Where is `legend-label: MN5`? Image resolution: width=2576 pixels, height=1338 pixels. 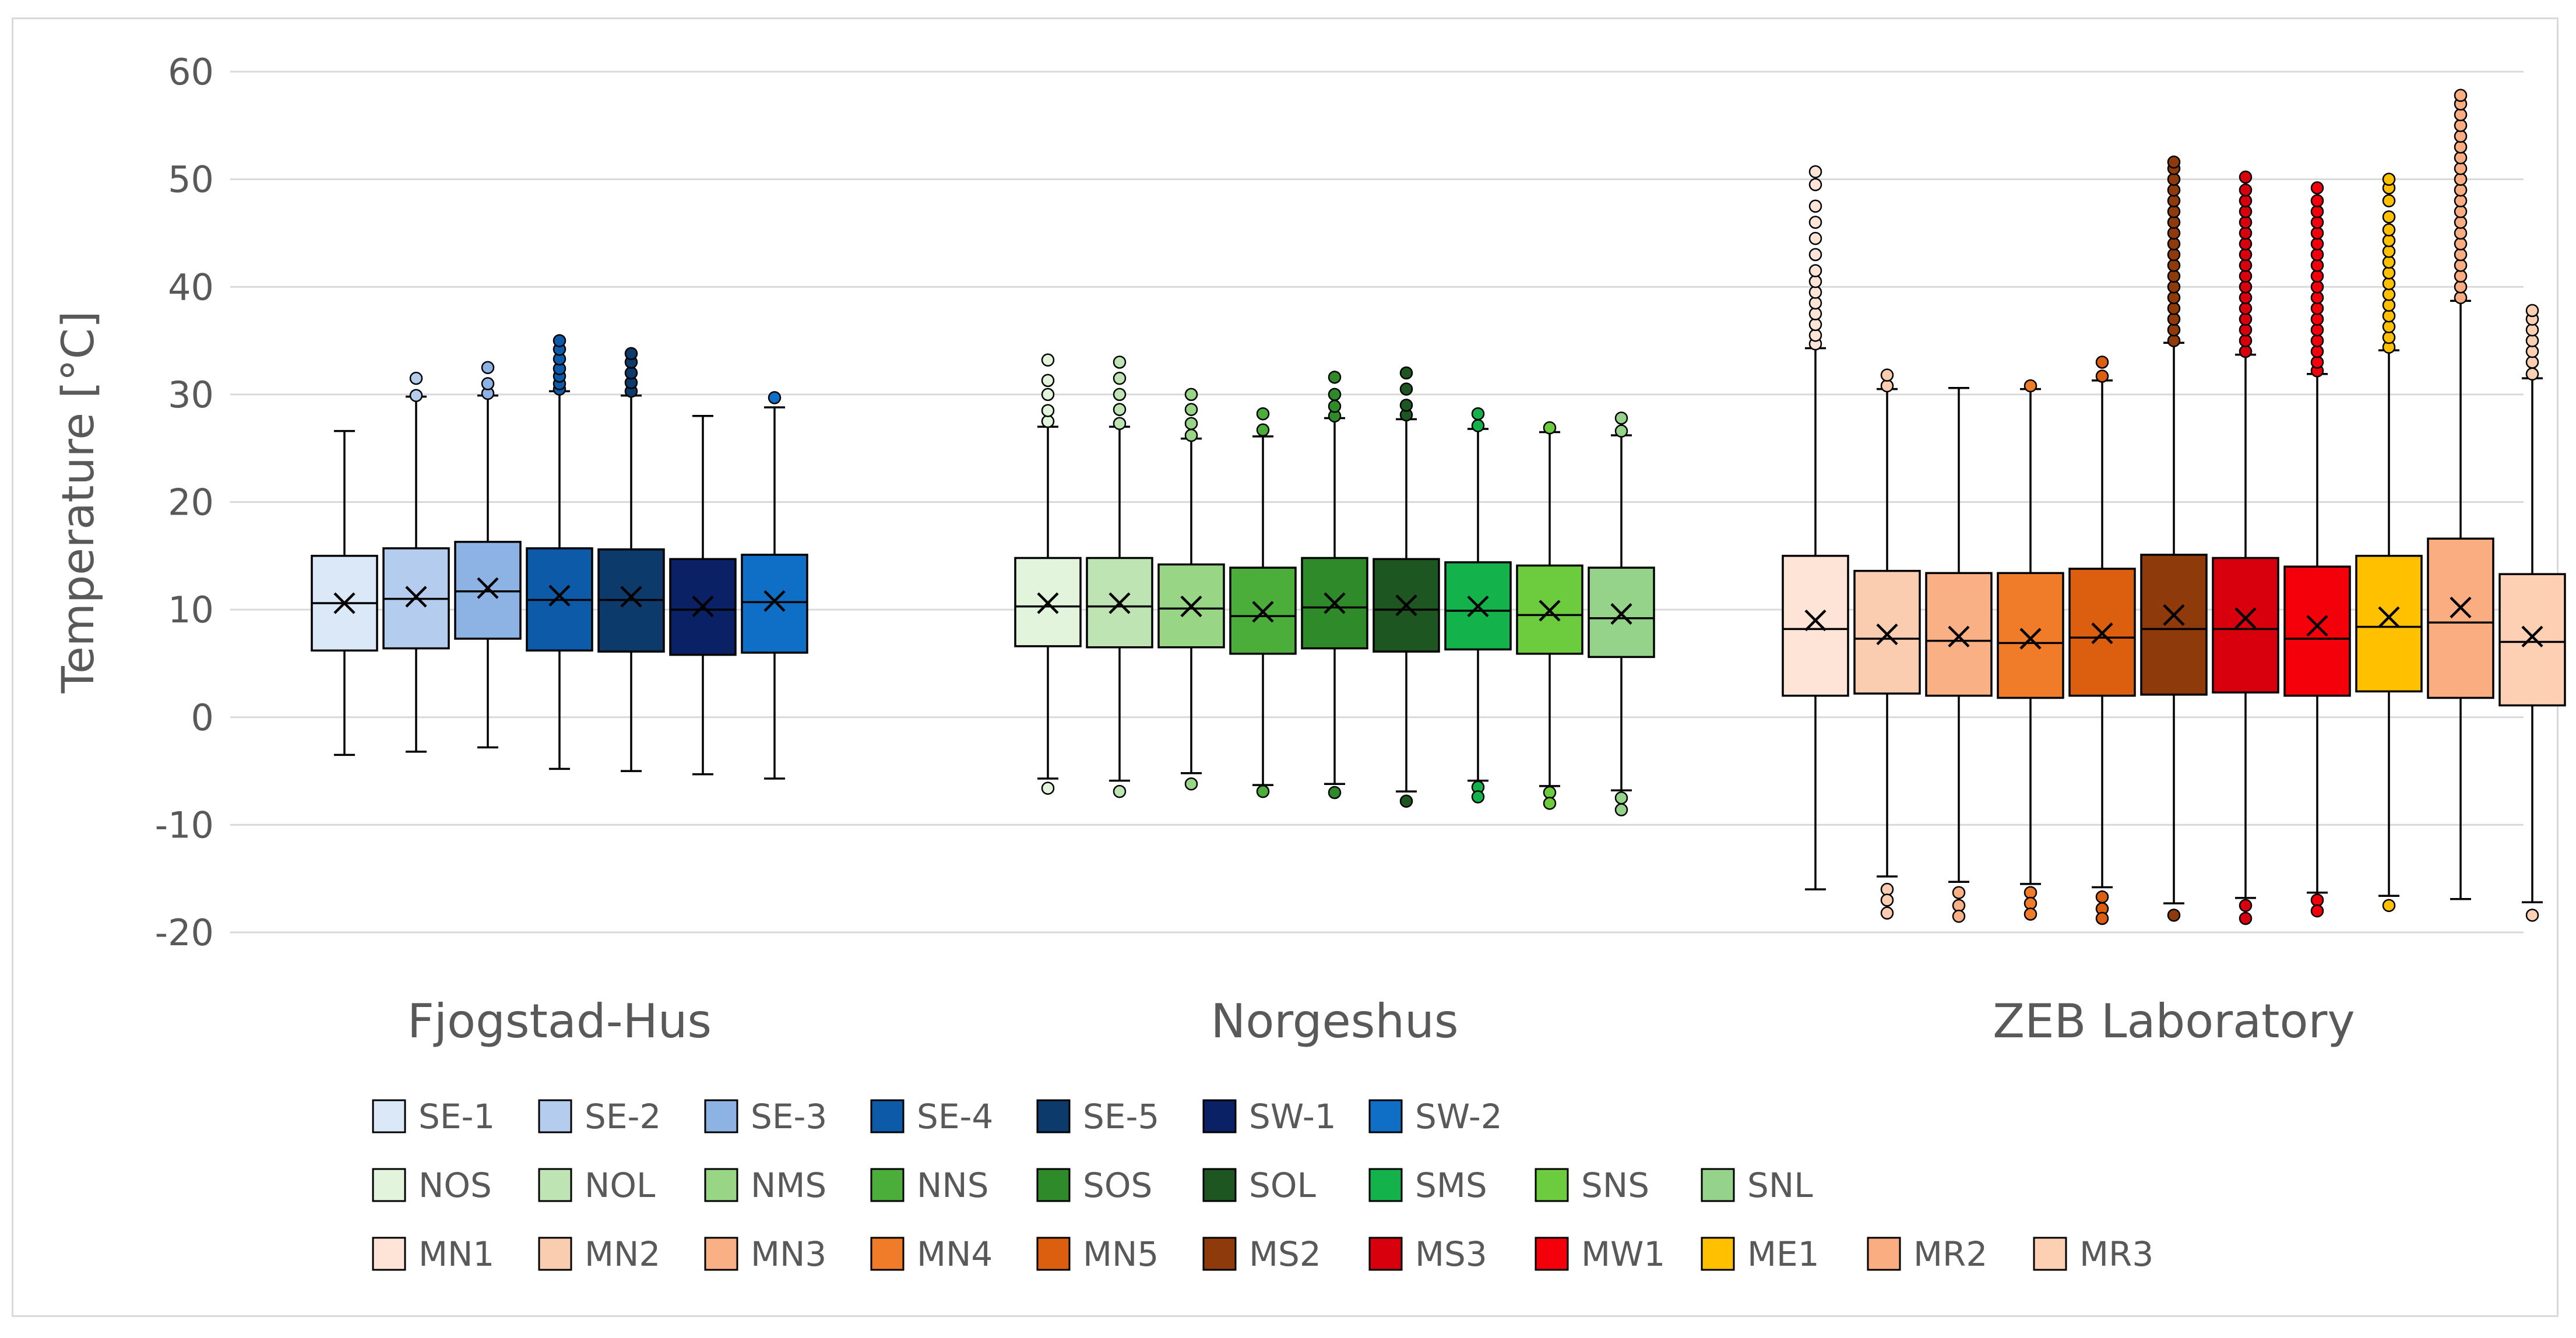
legend-label: MN5 is located at coordinates (1121, 1254).